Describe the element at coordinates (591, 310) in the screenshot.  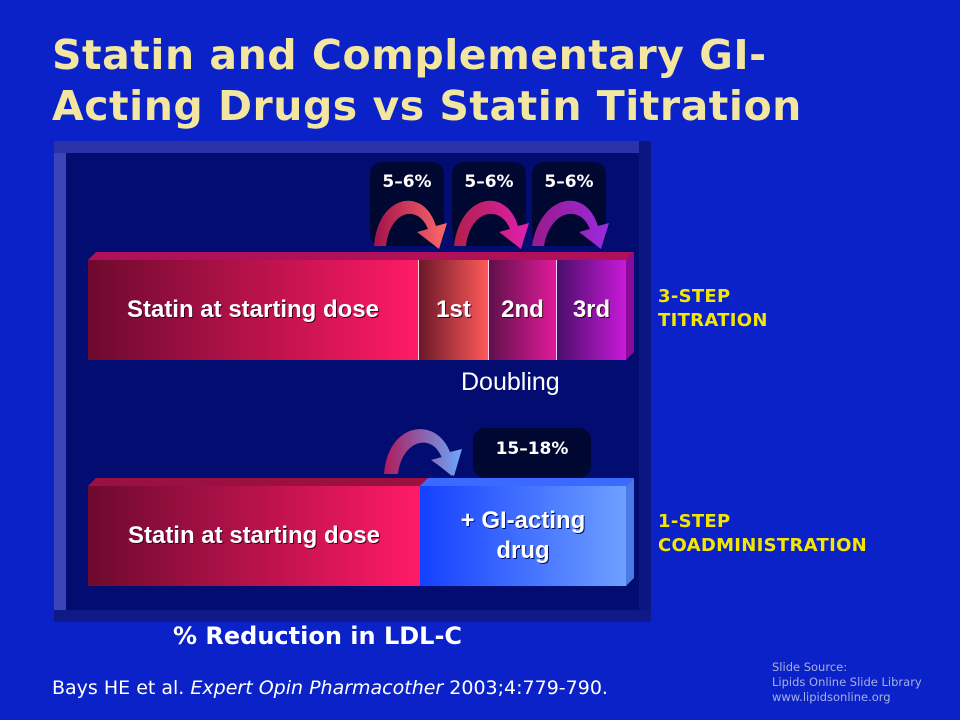
I see `titration-step-3: 3rd` at that location.